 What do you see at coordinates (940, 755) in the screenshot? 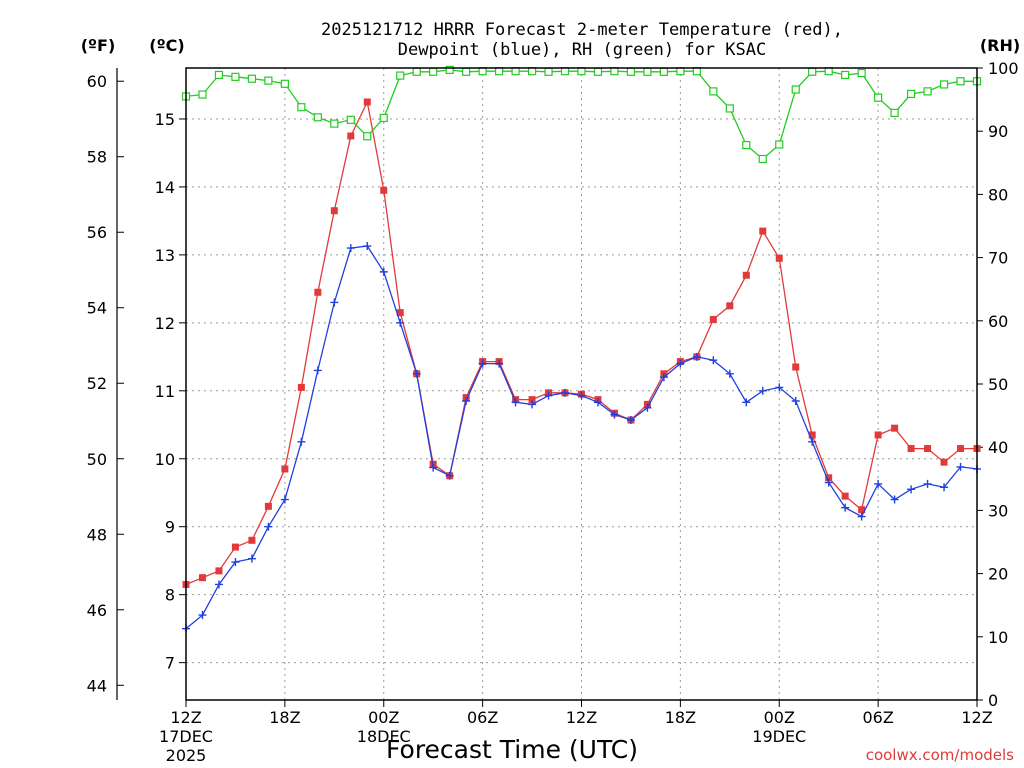
I see `credit-link: coolwx.com/models` at bounding box center [940, 755].